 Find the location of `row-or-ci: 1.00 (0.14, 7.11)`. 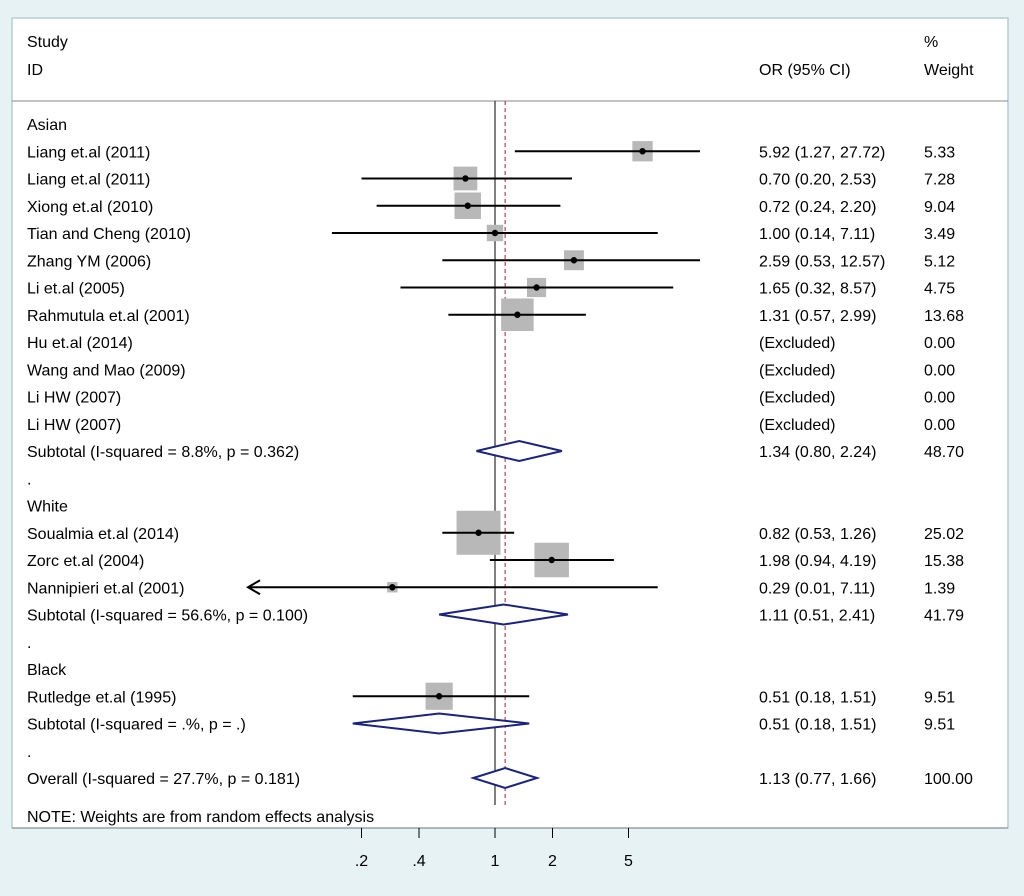

row-or-ci: 1.00 (0.14, 7.11) is located at coordinates (817, 234).